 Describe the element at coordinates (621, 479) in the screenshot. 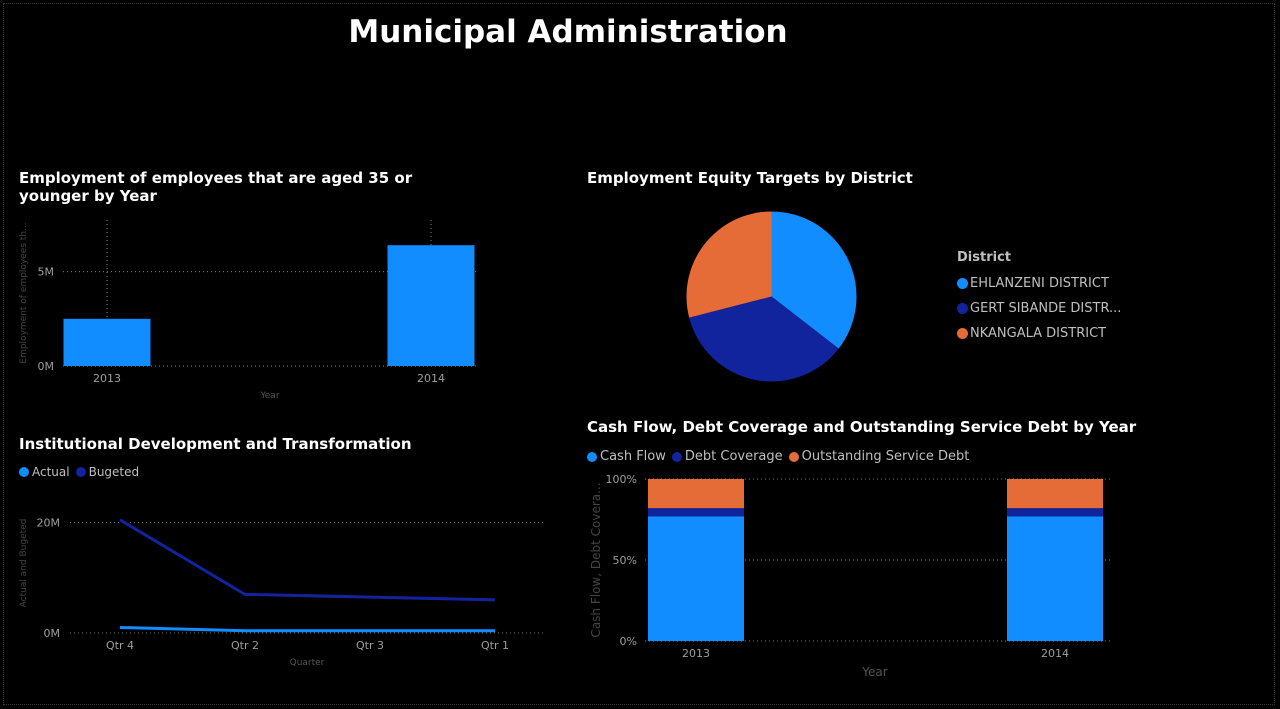

I see `y-tick-label: 100%` at that location.